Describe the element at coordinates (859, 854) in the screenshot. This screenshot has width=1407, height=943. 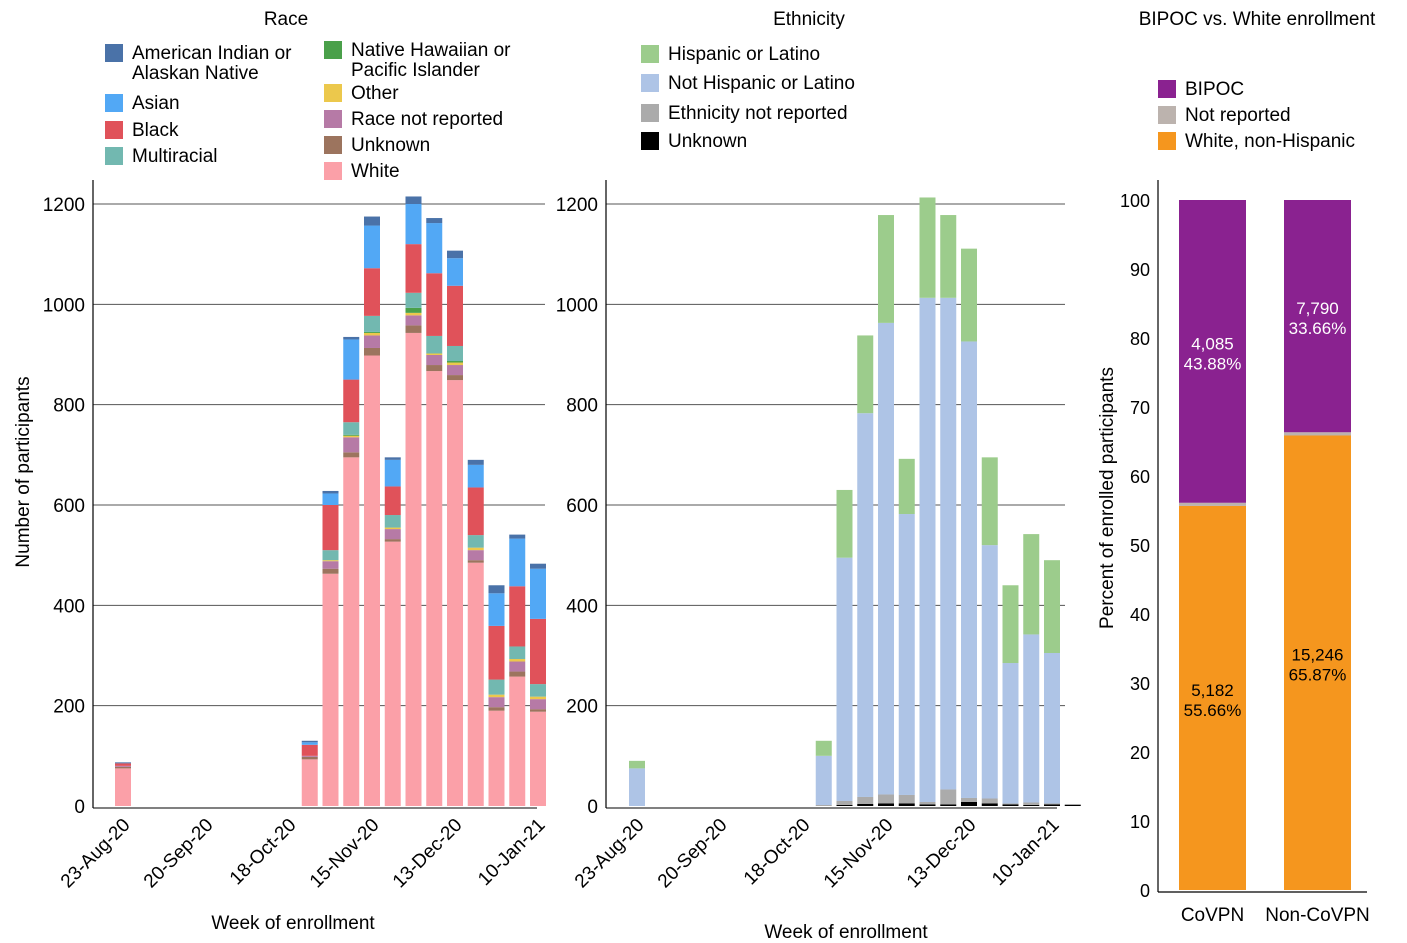
I see `ethnicity-x-tick-15-nov-20: 15-Nov-20` at that location.